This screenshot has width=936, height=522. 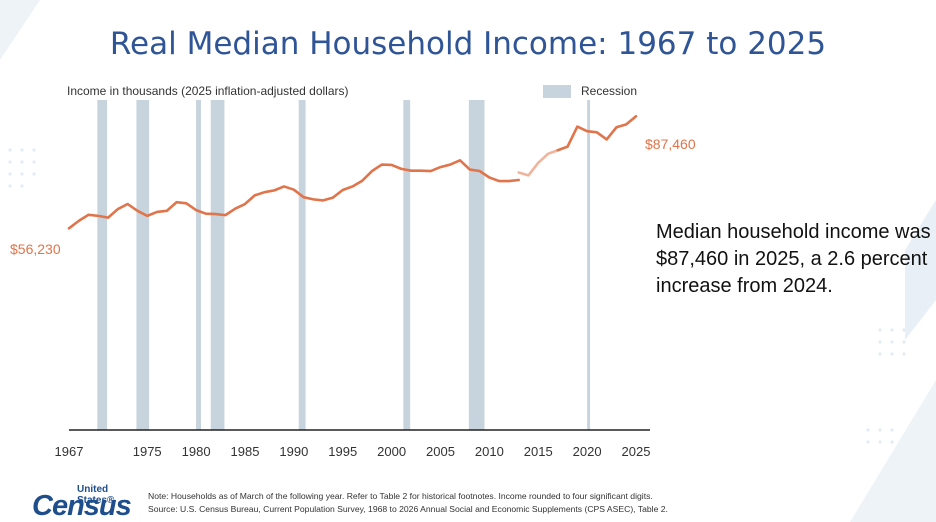 I want to click on legend: Recession, so click(x=590, y=91).